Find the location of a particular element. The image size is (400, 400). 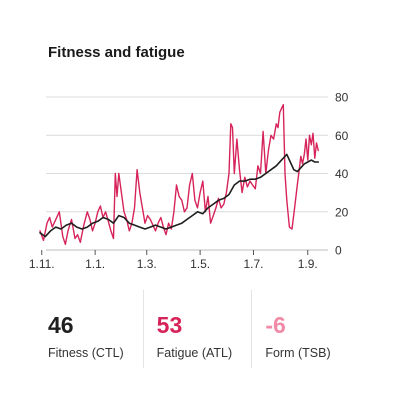

y-tick-label: 0 is located at coordinates (338, 251).